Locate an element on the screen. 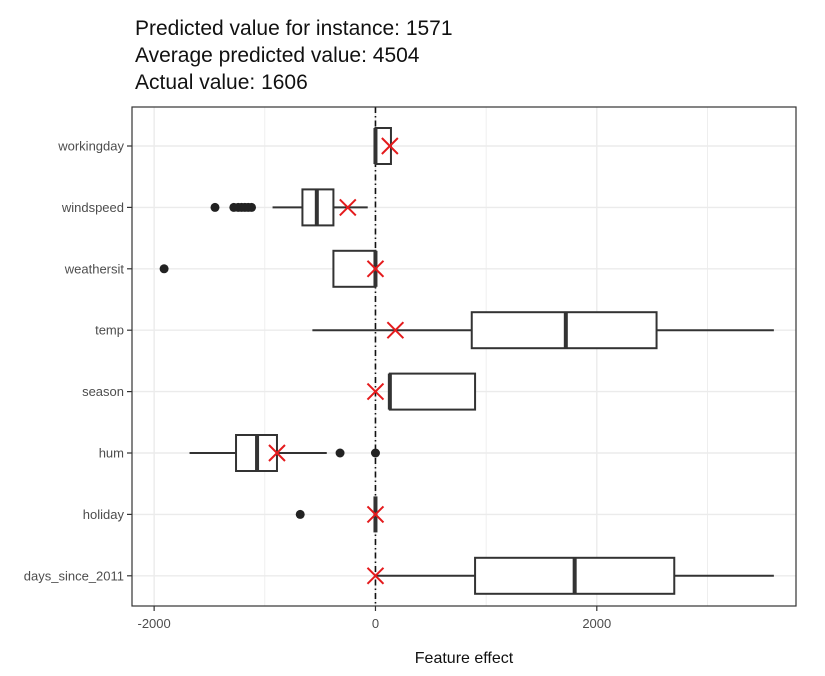 The image size is (825, 676). instance-marker-windspeed is located at coordinates (348, 207).